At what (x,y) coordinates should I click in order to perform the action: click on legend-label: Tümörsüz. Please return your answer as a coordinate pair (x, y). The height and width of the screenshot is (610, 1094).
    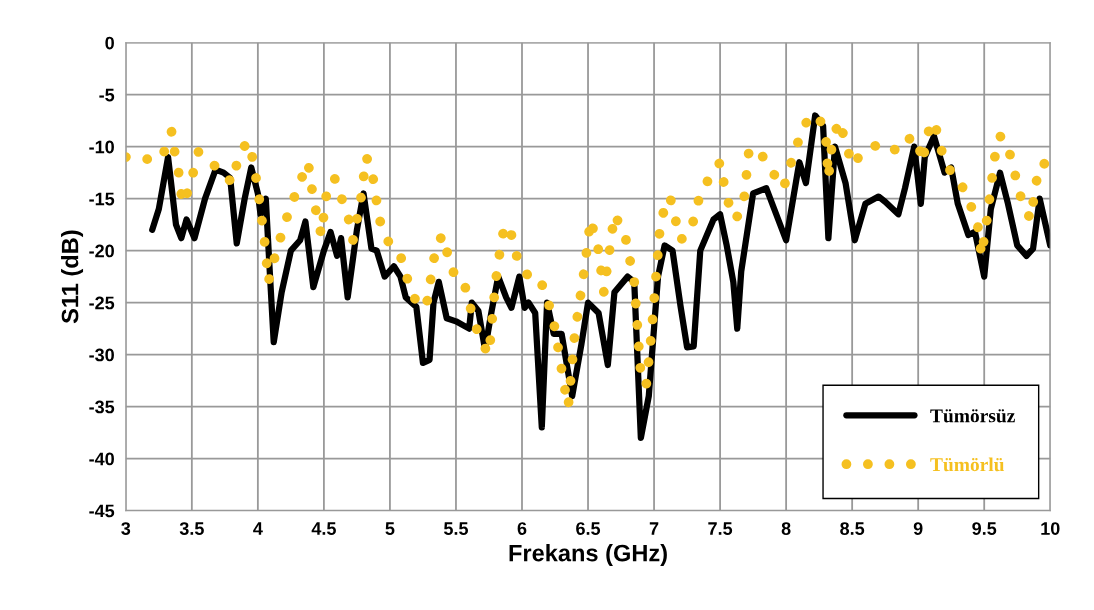
    Looking at the image, I should click on (972, 416).